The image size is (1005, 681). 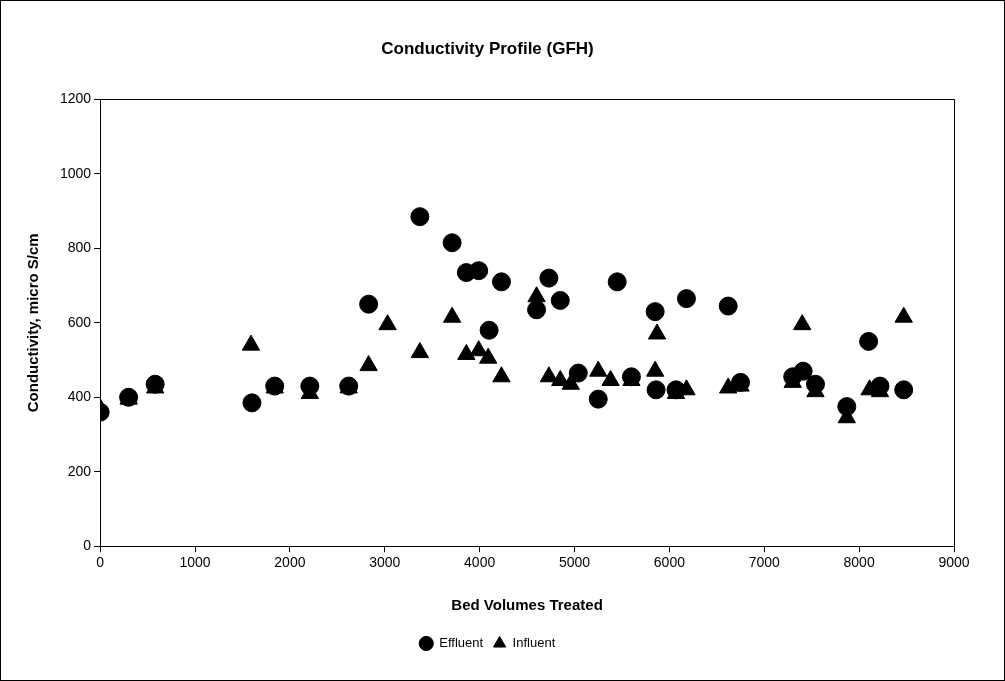 I want to click on y-tick-label: 800, so click(x=79, y=247).